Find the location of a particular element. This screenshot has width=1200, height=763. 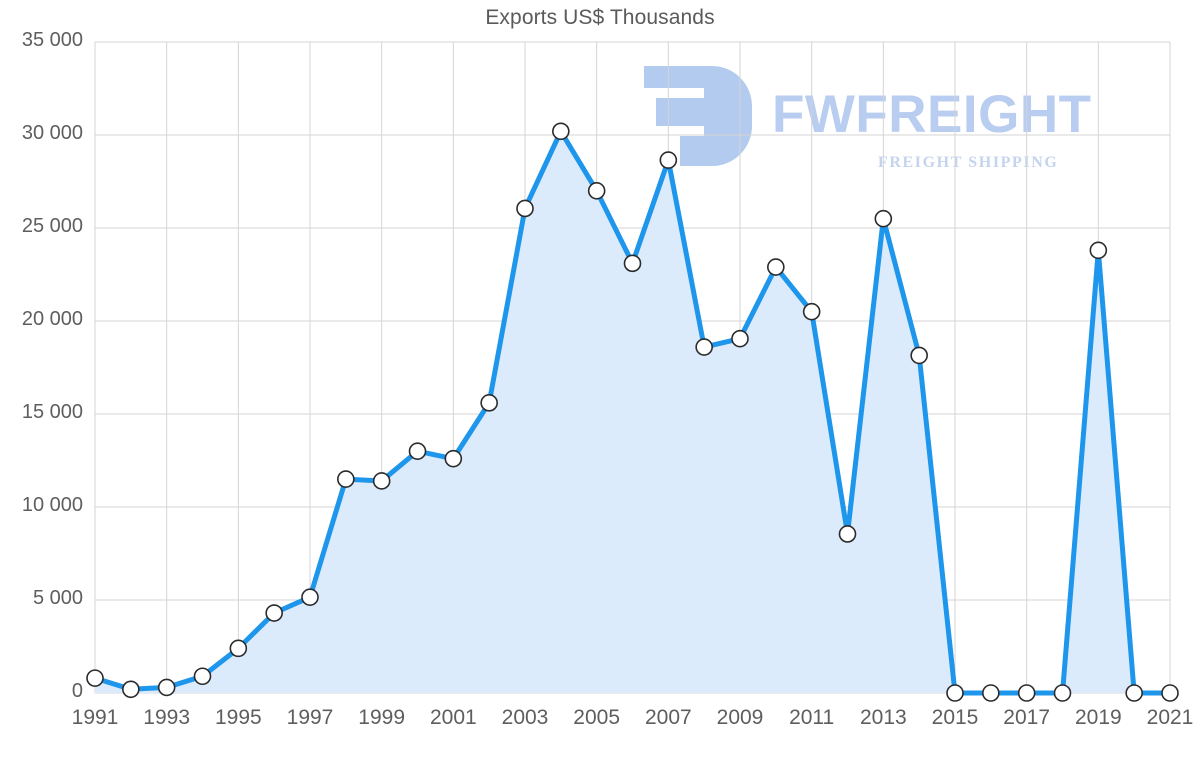

x-axis-tick-label: 1993 is located at coordinates (167, 717).